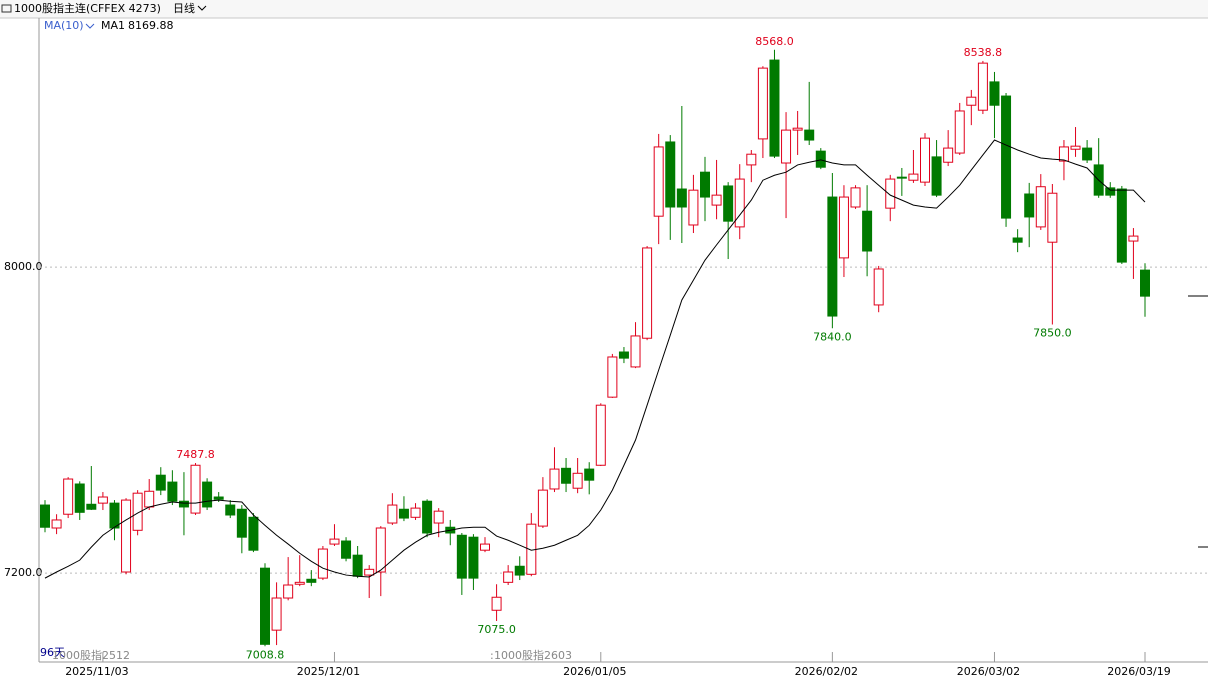  What do you see at coordinates (113, 25) in the screenshot?
I see `ma-legend-name: MA1` at bounding box center [113, 25].